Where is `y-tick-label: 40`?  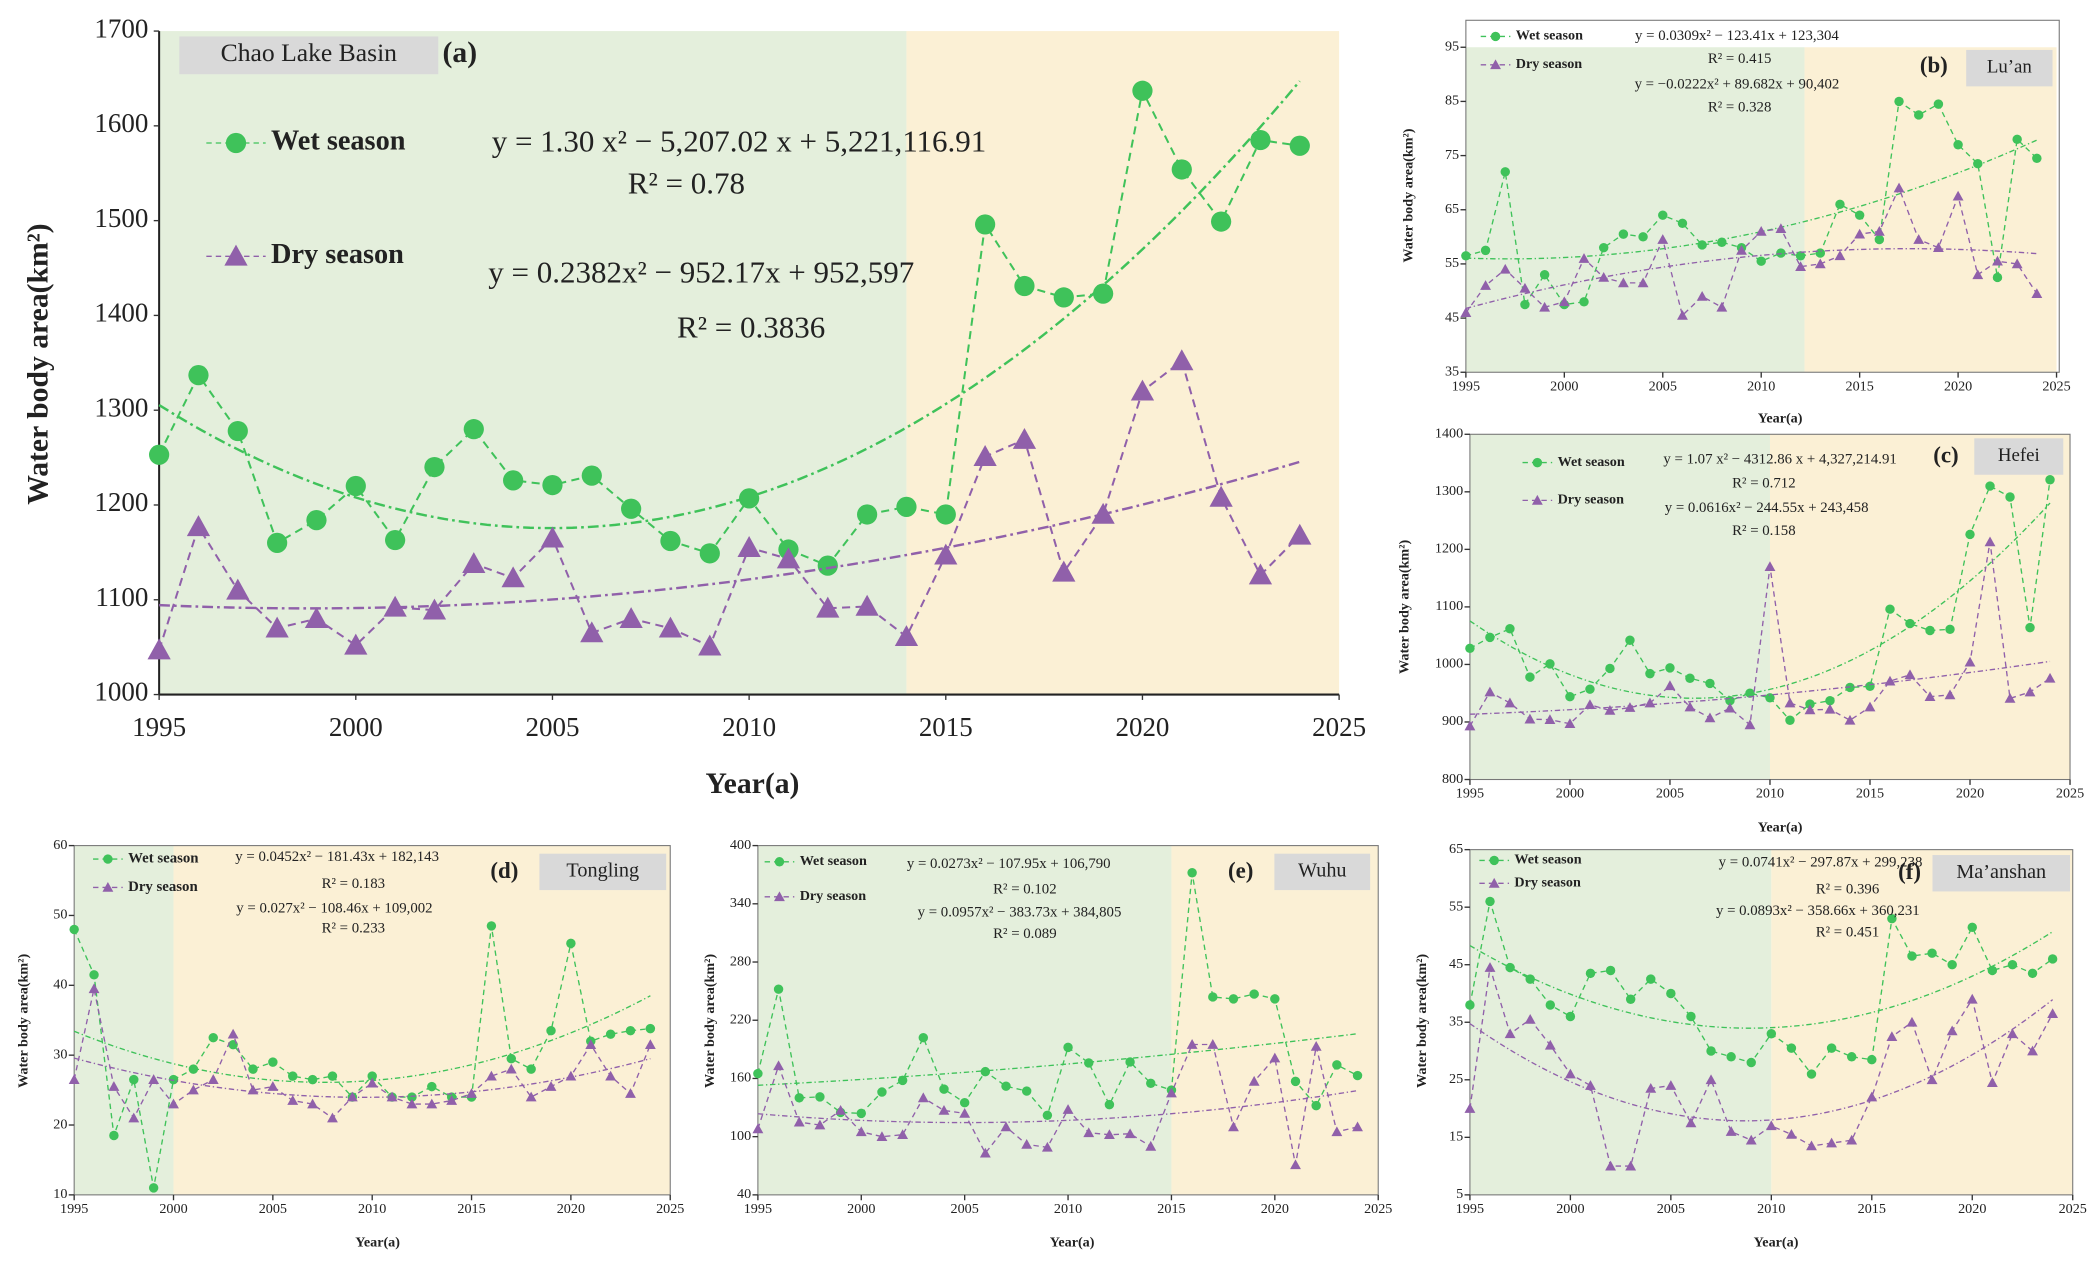 y-tick-label: 40 is located at coordinates (60, 985).